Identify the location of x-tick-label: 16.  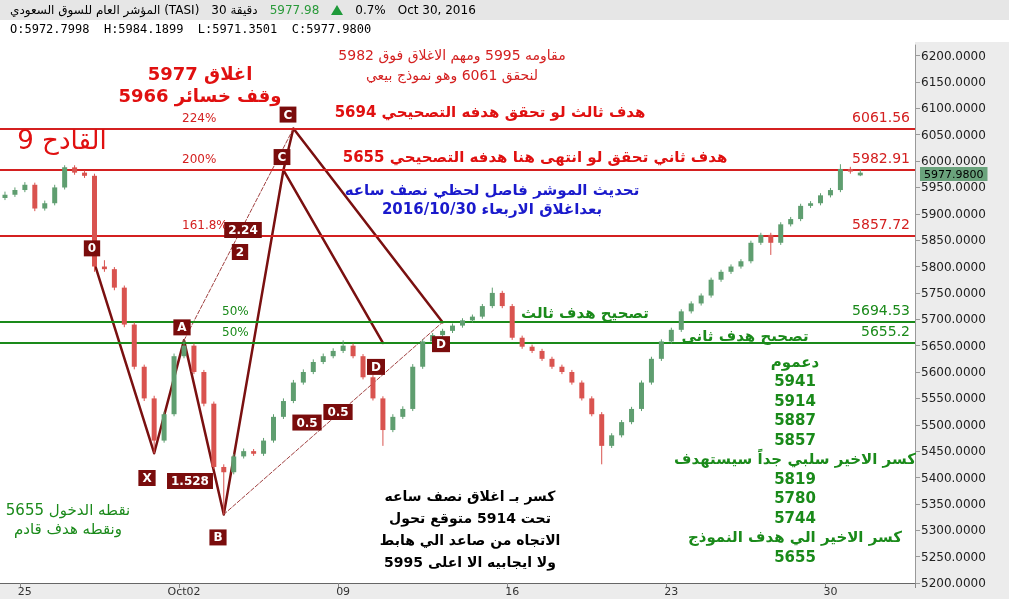
(512, 591).